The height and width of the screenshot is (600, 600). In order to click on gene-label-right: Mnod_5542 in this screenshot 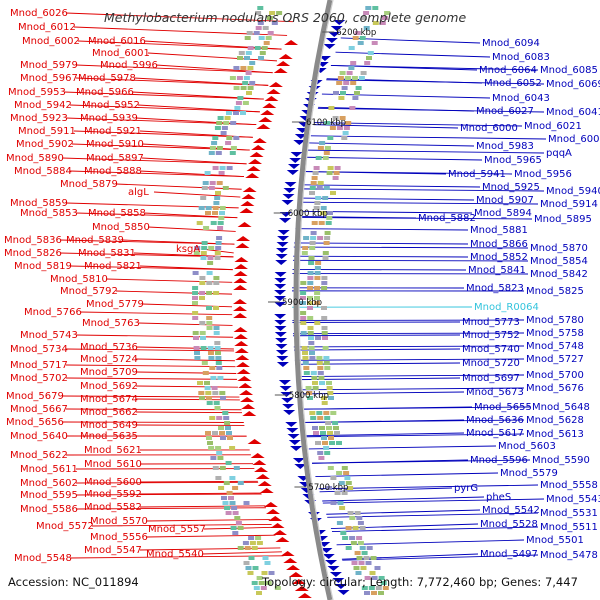, I will do `click(511, 510)`.